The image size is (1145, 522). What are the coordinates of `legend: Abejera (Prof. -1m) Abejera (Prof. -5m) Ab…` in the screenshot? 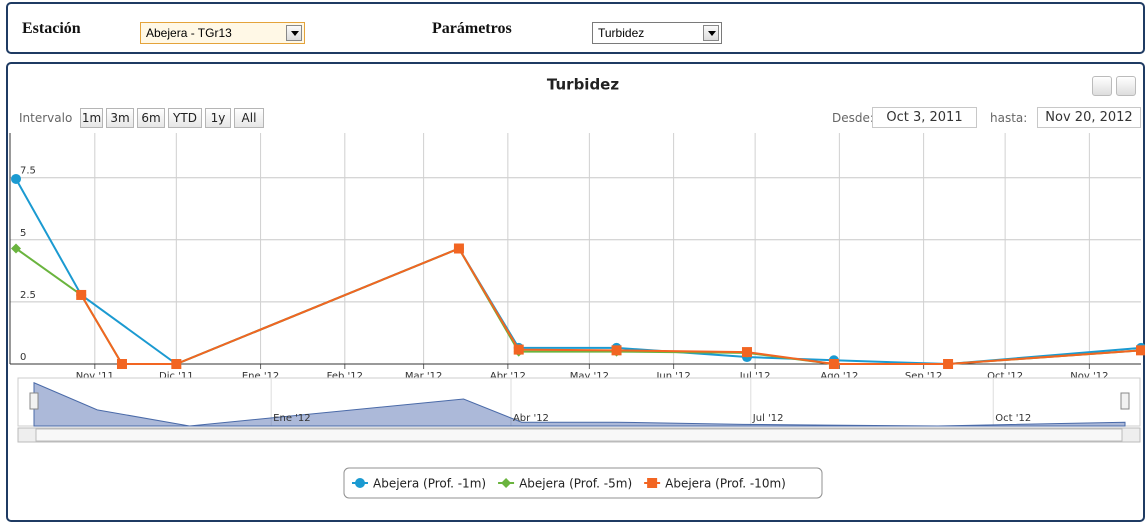 It's located at (583, 483).